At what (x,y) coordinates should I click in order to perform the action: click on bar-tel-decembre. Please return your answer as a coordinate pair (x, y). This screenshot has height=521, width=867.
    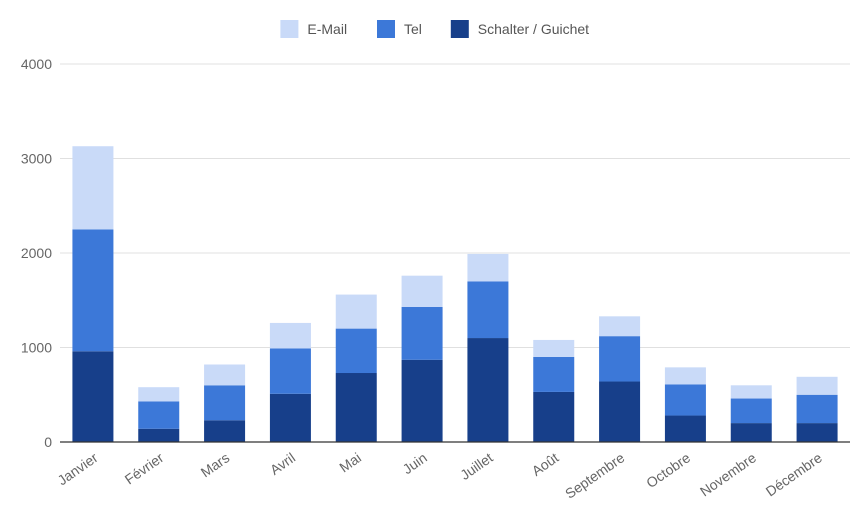
    Looking at the image, I should click on (817, 409).